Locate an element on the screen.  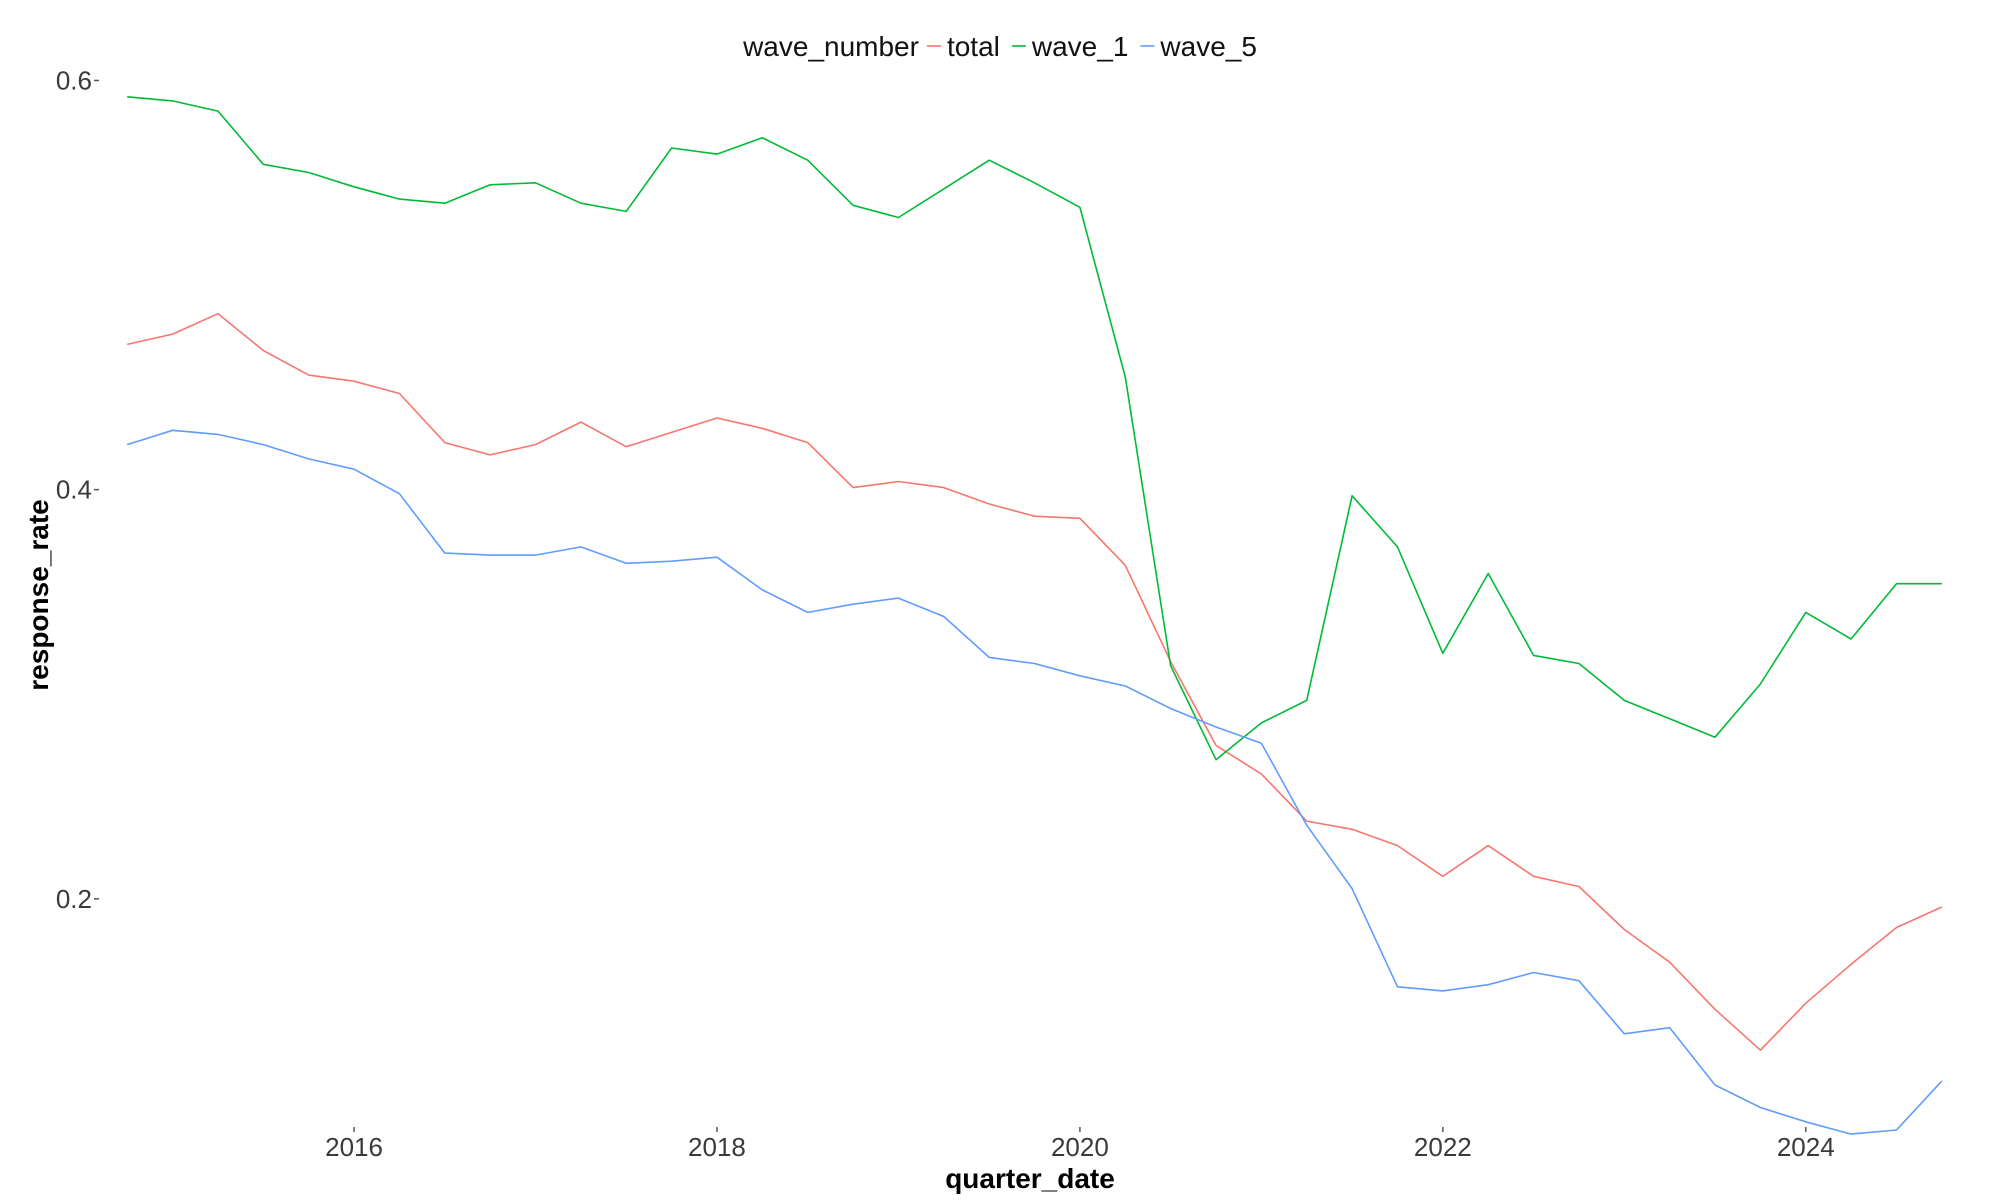
legend-label-total: total is located at coordinates (973, 46).